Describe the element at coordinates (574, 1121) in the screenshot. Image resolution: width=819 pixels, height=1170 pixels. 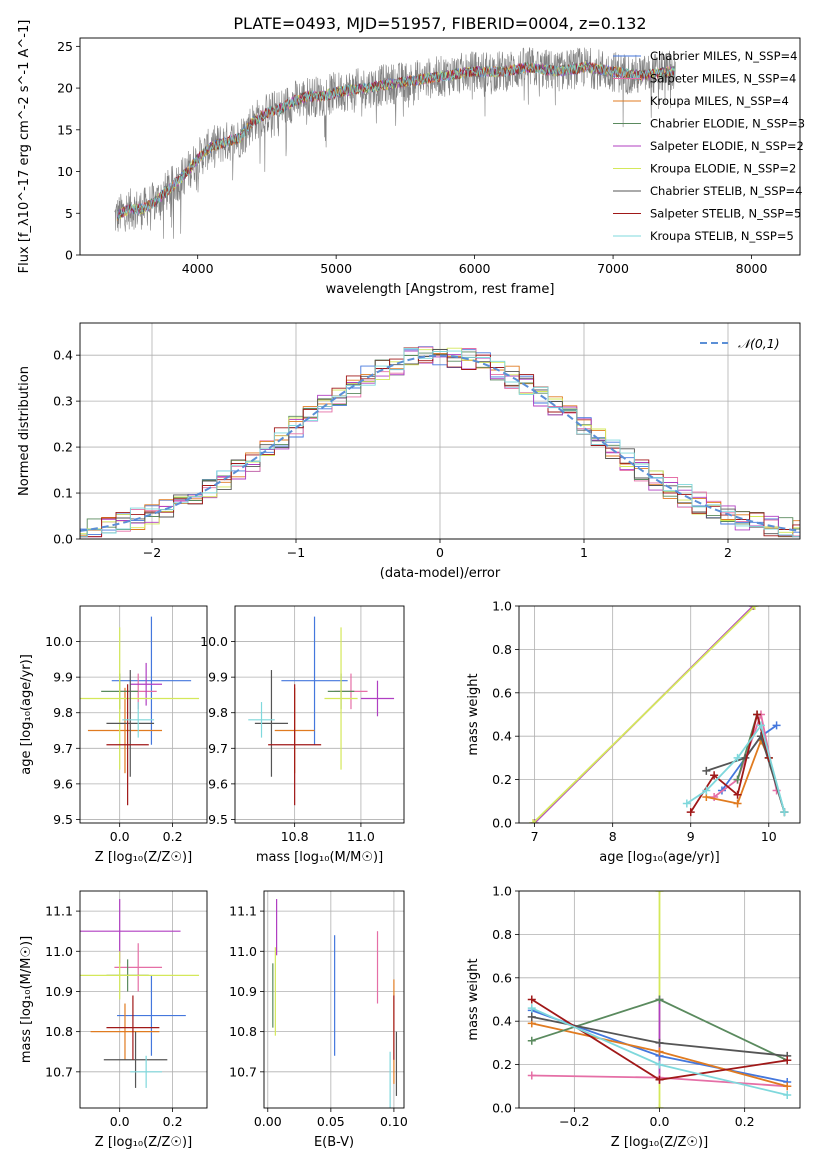
I see `x-tick-label: −0.2` at that location.